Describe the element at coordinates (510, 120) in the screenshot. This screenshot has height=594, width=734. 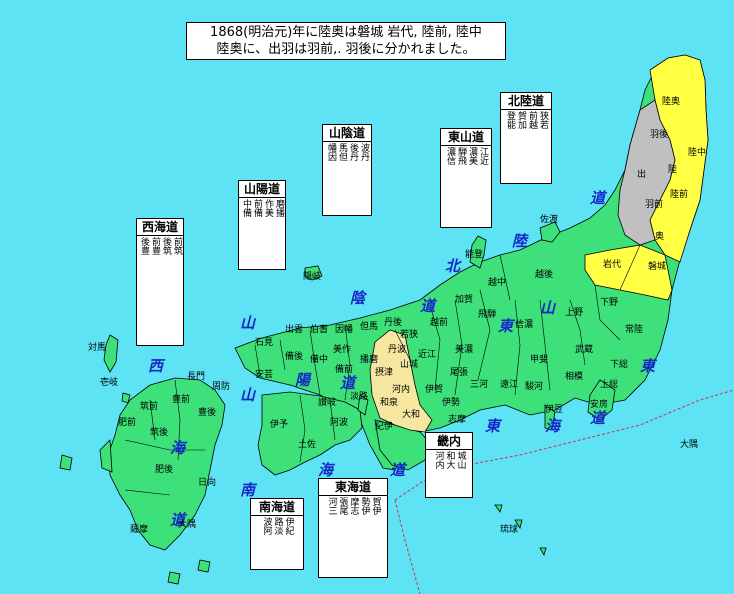
I see `province-col: 登能` at that location.